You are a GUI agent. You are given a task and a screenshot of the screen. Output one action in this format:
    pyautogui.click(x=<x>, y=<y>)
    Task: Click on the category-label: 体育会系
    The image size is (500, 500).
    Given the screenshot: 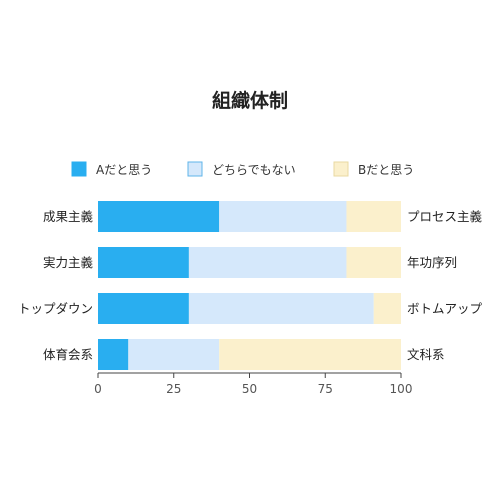 What is the action you would take?
    pyautogui.click(x=68, y=354)
    